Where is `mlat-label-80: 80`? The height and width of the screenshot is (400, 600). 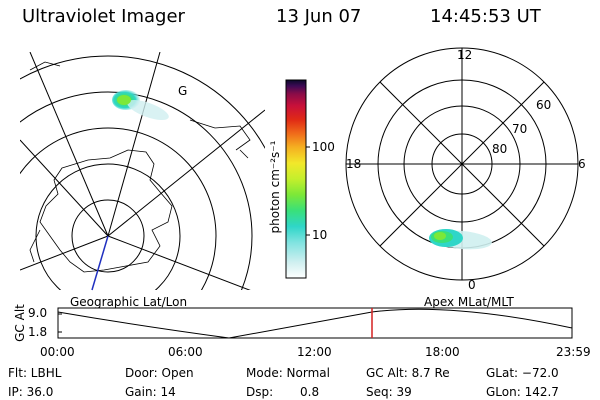 mlat-label-80: 80 is located at coordinates (500, 149).